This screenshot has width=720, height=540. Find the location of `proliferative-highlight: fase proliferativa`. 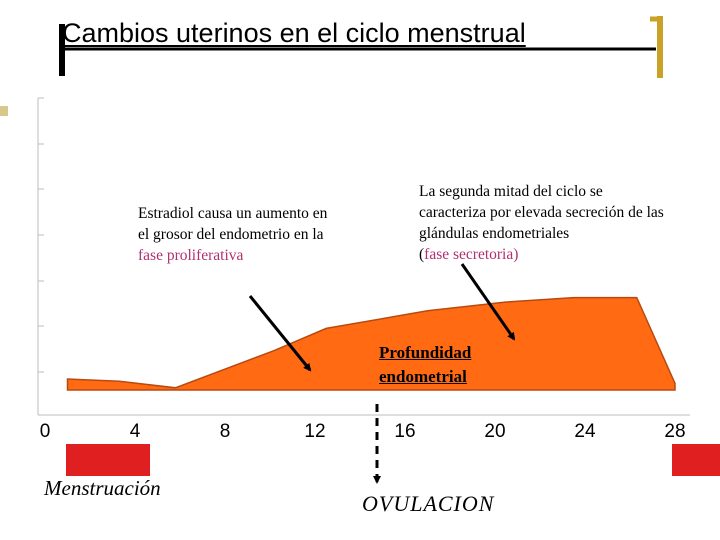

proliferative-highlight: fase proliferativa is located at coordinates (191, 255).